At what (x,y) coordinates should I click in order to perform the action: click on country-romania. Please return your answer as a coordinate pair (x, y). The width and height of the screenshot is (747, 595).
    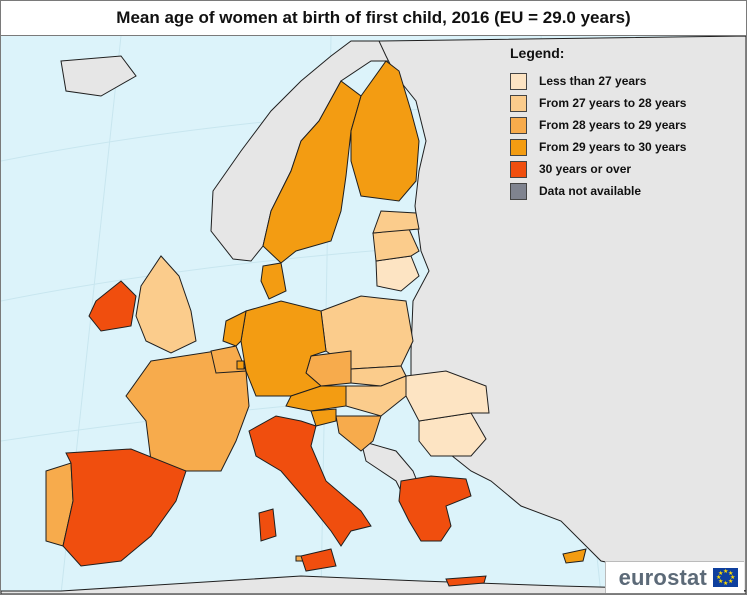
    Looking at the image, I should click on (447, 396).